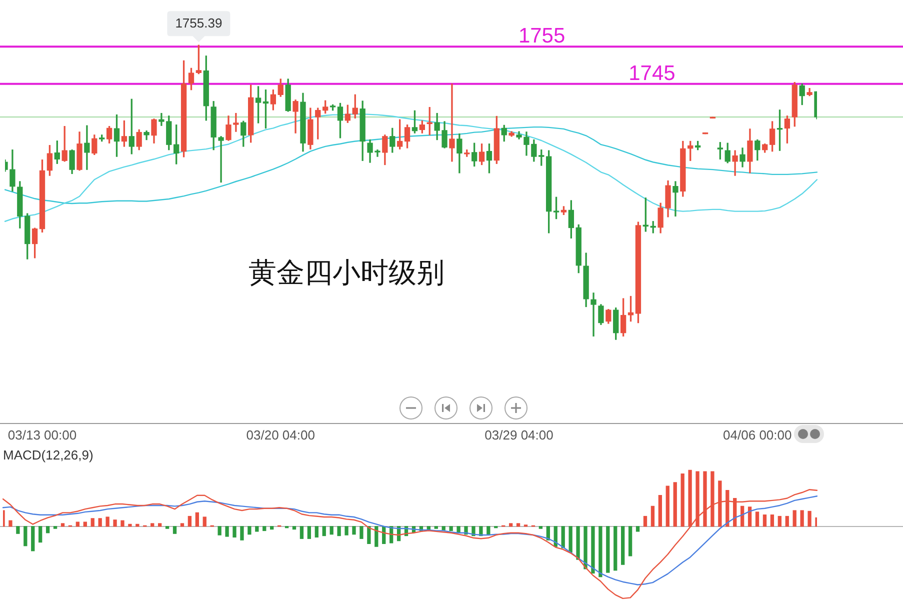 This screenshot has width=903, height=604. What do you see at coordinates (346, 273) in the screenshot?
I see `annotation: 黄金四小时级别` at bounding box center [346, 273].